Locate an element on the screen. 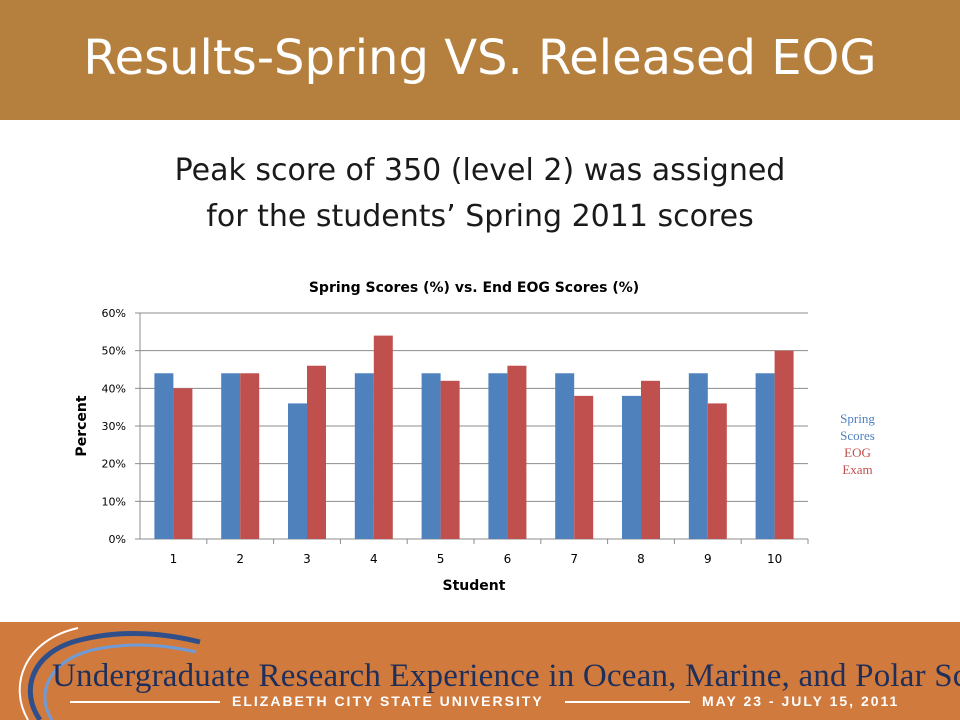 This screenshot has height=720, width=960. x-tick-label: 2 is located at coordinates (240, 559).